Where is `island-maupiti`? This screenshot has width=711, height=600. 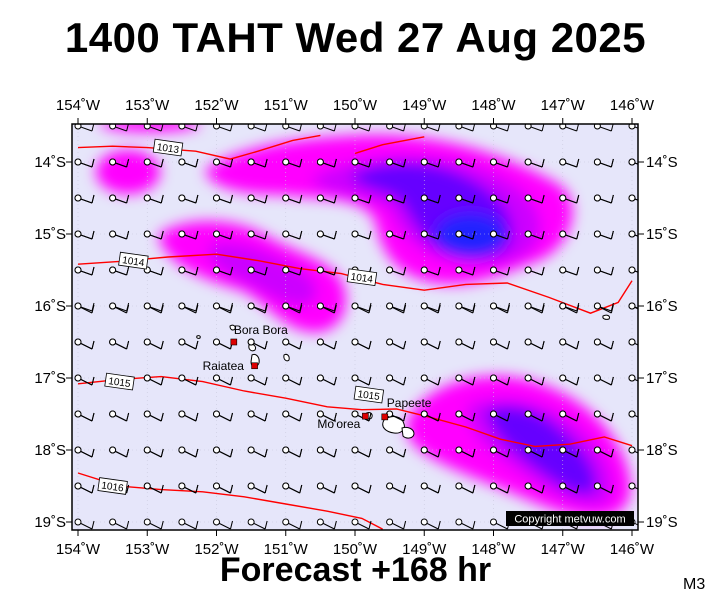
island-maupiti is located at coordinates (198, 337).